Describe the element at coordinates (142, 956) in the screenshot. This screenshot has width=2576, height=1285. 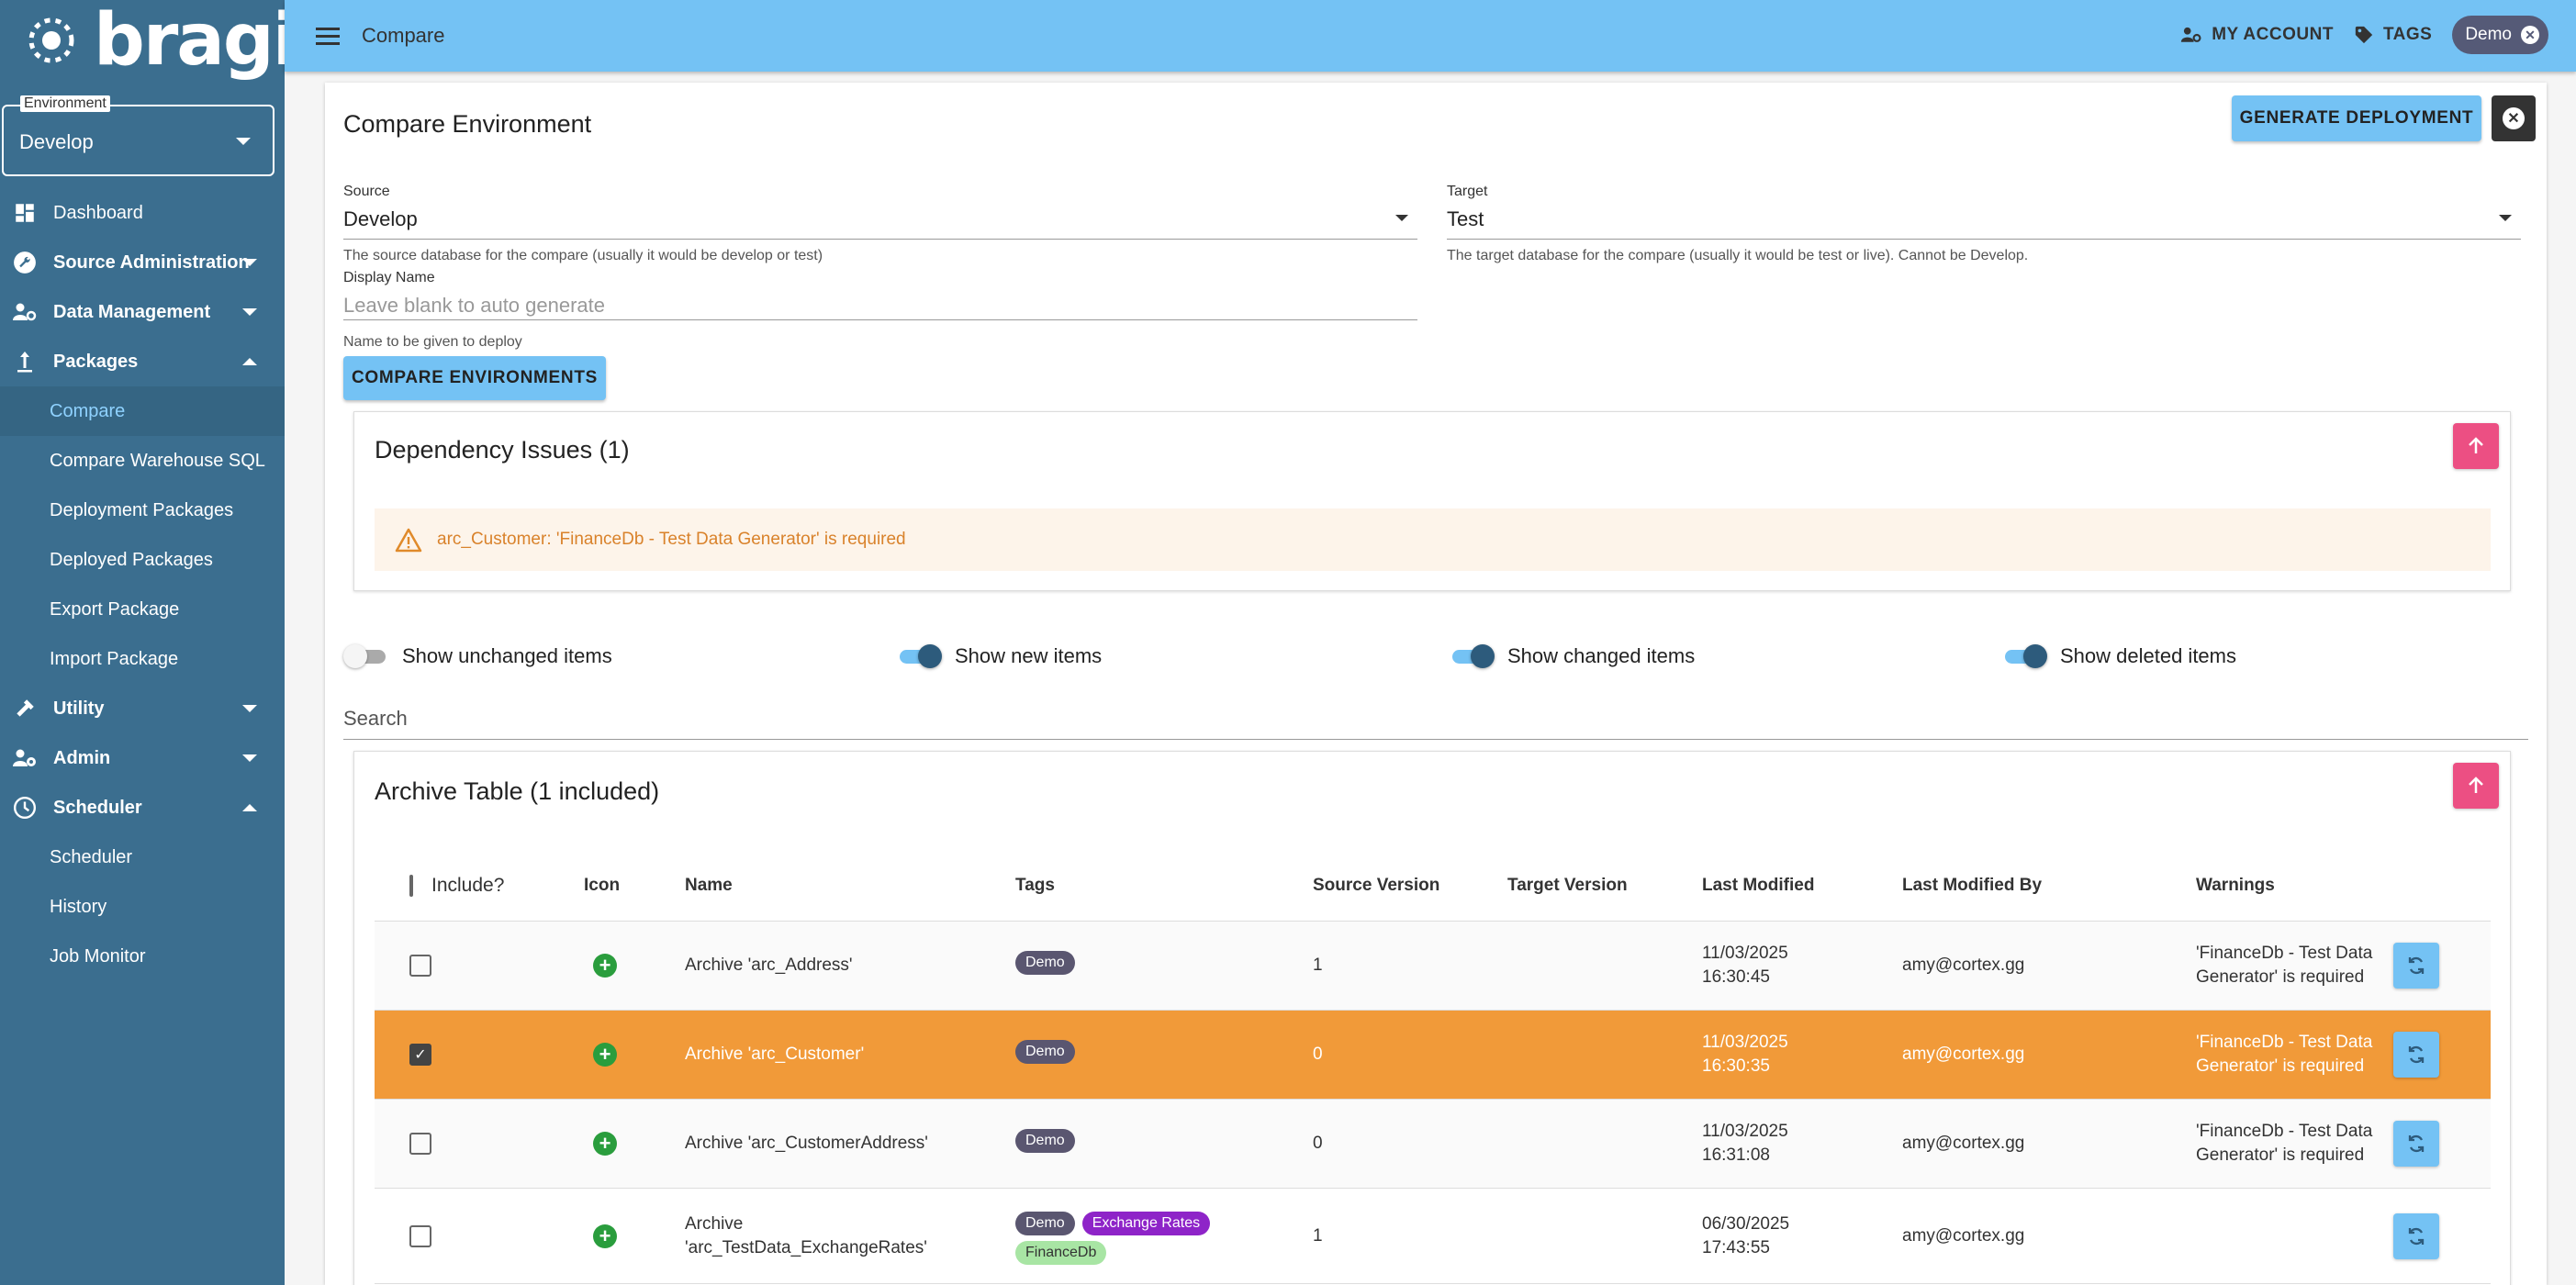
I see `sidebar-item-job-monitor: Job Monitor` at that location.